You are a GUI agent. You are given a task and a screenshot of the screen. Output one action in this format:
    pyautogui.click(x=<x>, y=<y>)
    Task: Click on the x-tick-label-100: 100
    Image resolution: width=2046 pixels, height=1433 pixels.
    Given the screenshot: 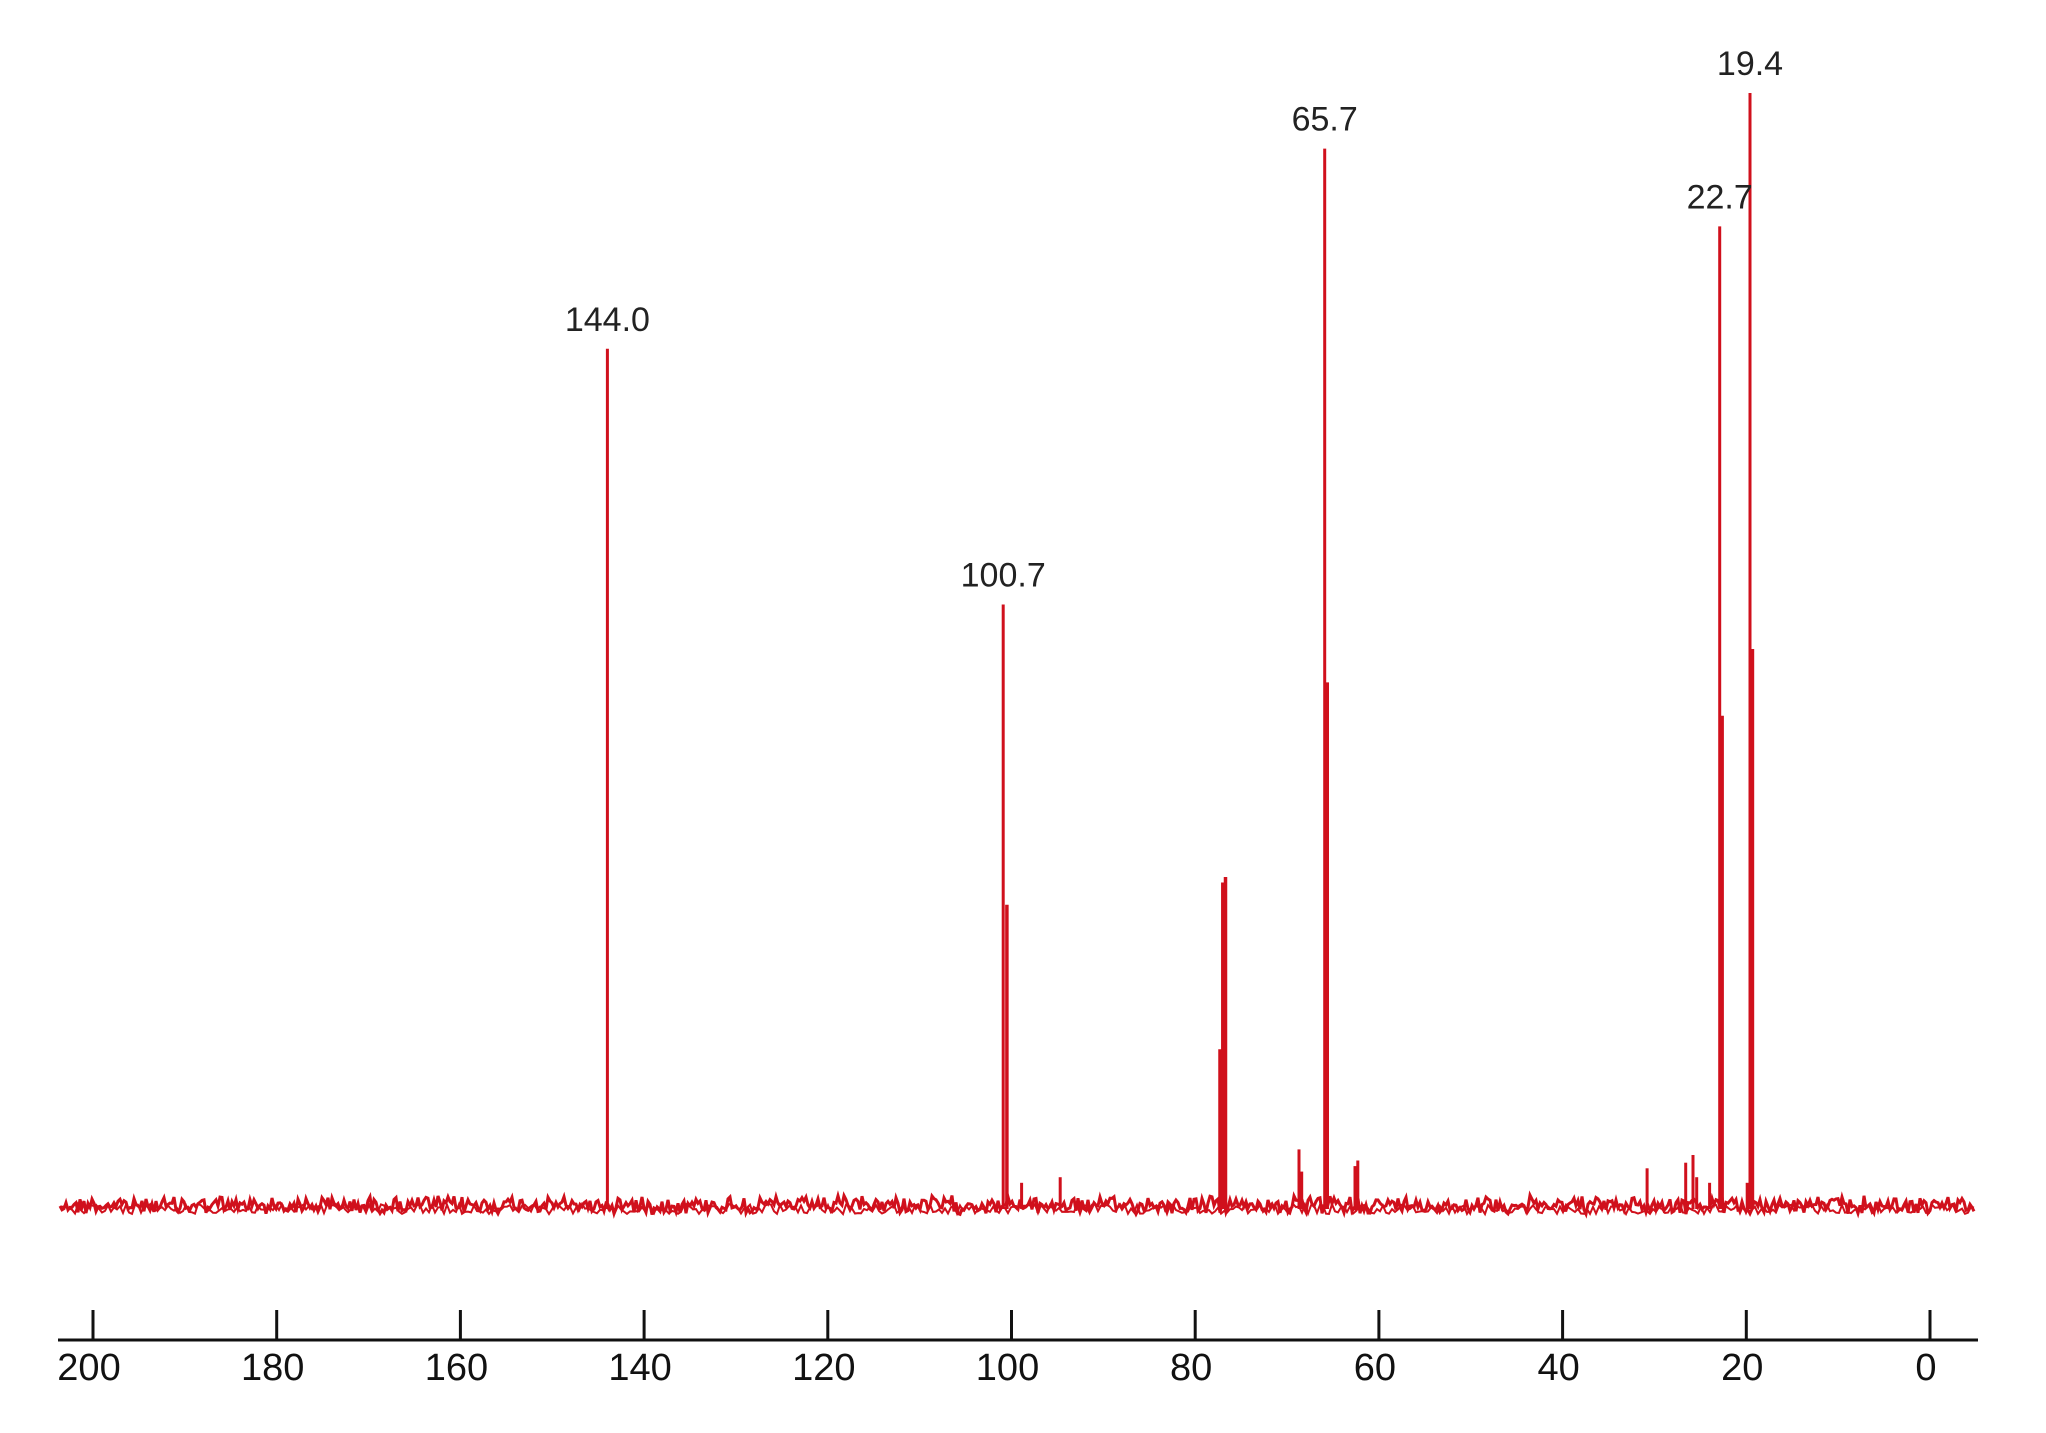 What is the action you would take?
    pyautogui.click(x=1007, y=1368)
    